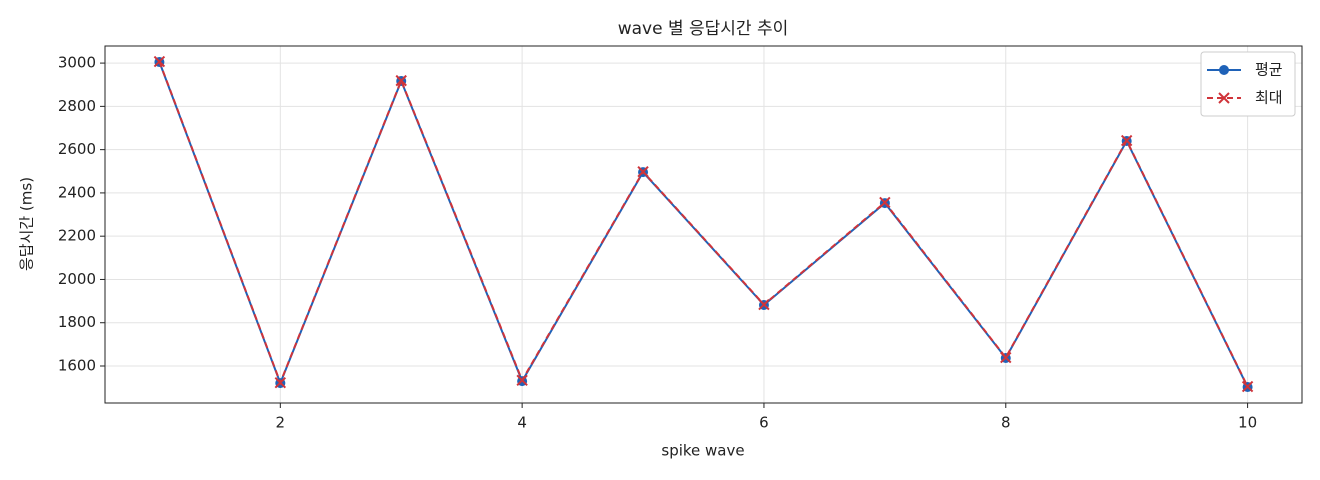  What do you see at coordinates (77, 192) in the screenshot?
I see `y-tick-label: 2400` at bounding box center [77, 192].